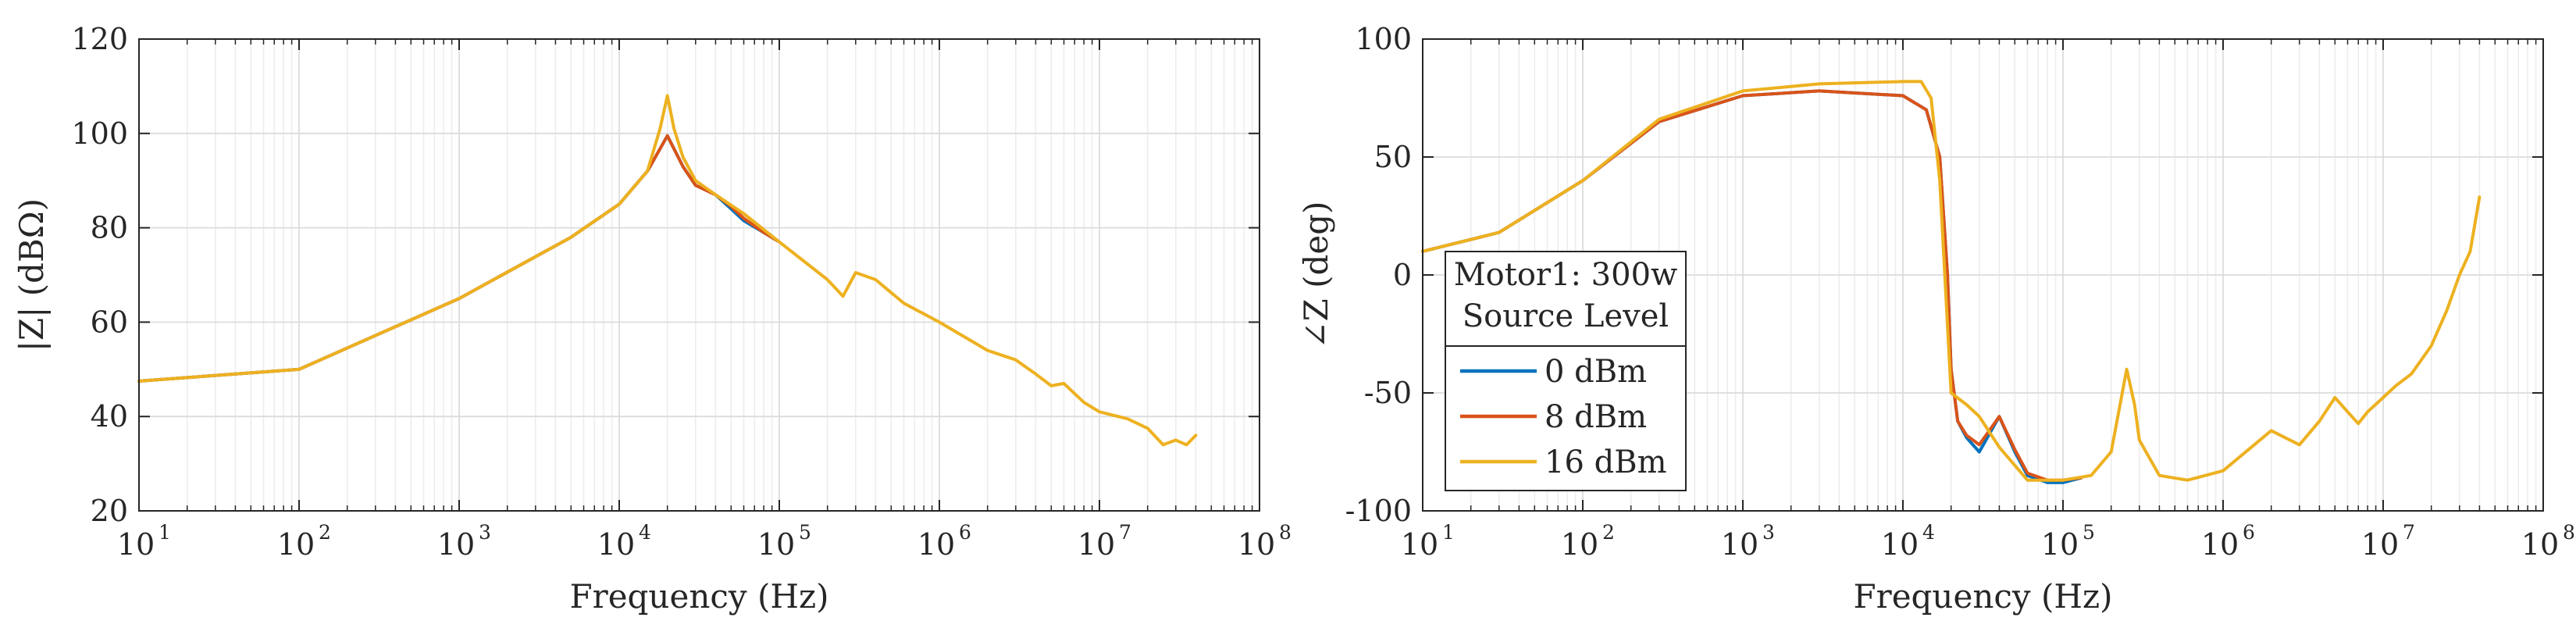 The width and height of the screenshot is (2576, 621). I want to click on y-tick-label: 40, so click(109, 416).